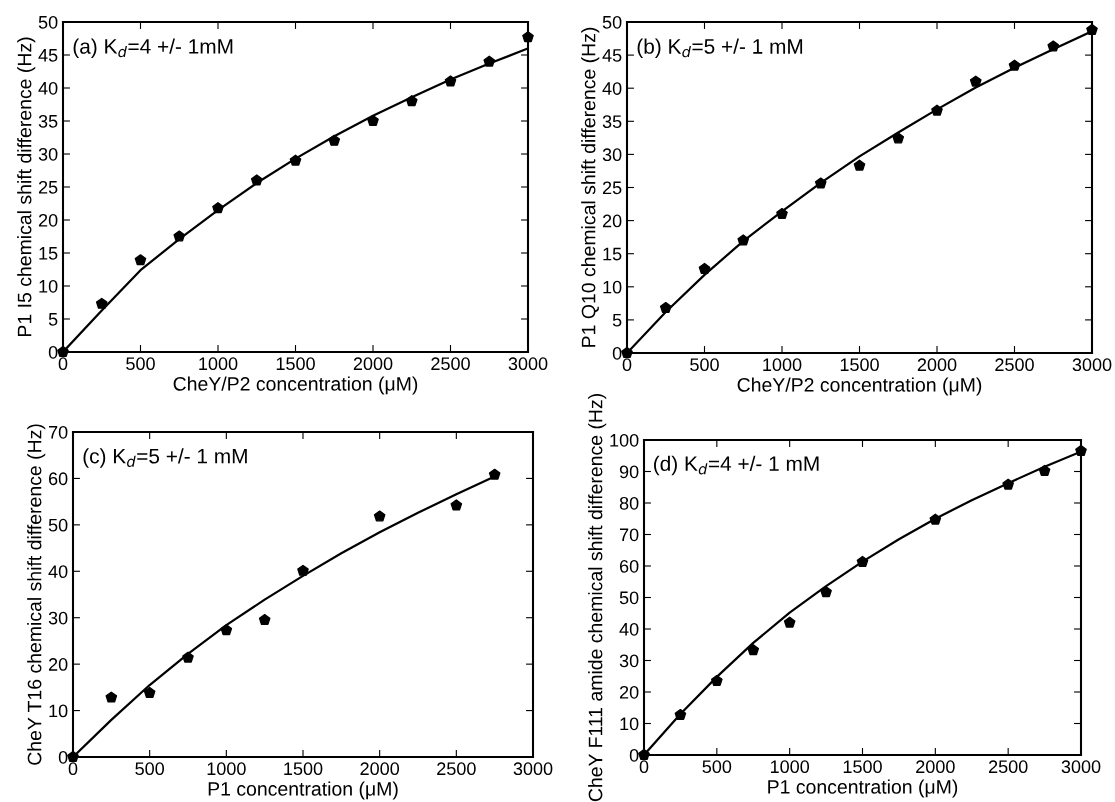 The width and height of the screenshot is (1115, 802). I want to click on y-axis-title: P1 I5 chemical shift difference (Hz), so click(26, 186).